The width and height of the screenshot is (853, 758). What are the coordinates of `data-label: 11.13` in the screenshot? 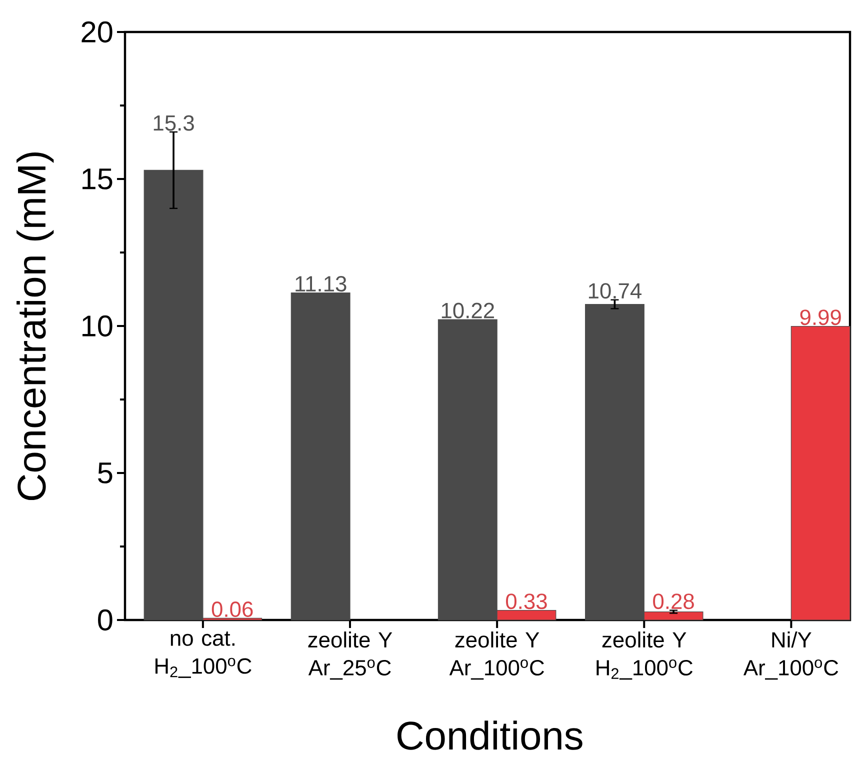 It's located at (321, 284).